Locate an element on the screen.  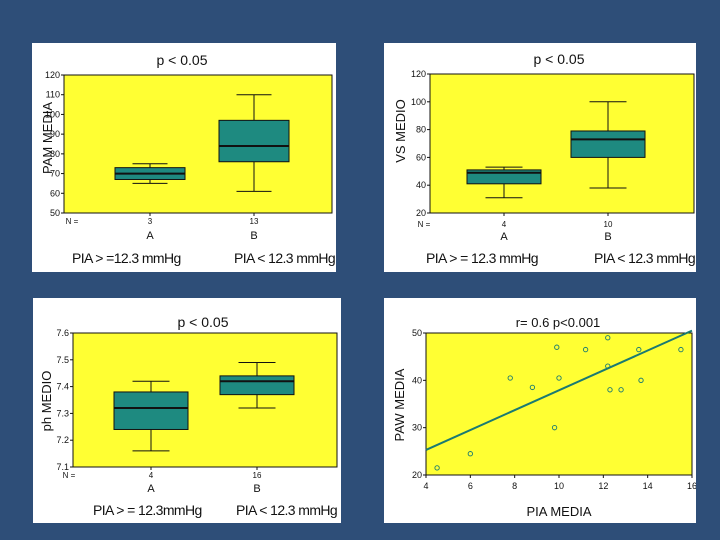
group-n: 13 is located at coordinates (254, 221).